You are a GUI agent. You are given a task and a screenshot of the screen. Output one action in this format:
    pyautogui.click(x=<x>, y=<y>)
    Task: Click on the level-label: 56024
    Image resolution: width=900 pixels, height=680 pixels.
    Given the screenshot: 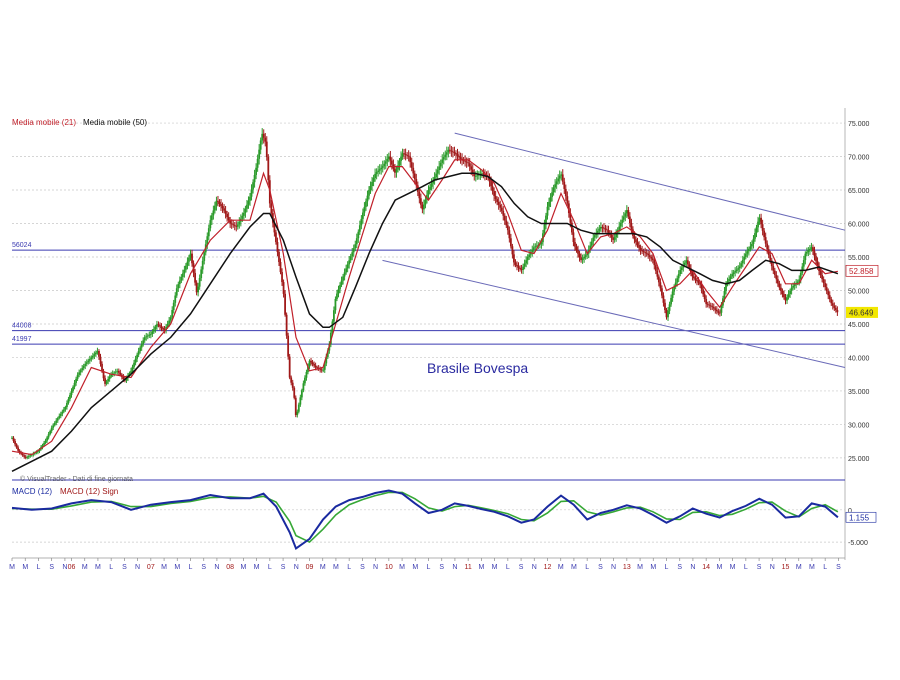 What is the action you would take?
    pyautogui.click(x=22, y=245)
    